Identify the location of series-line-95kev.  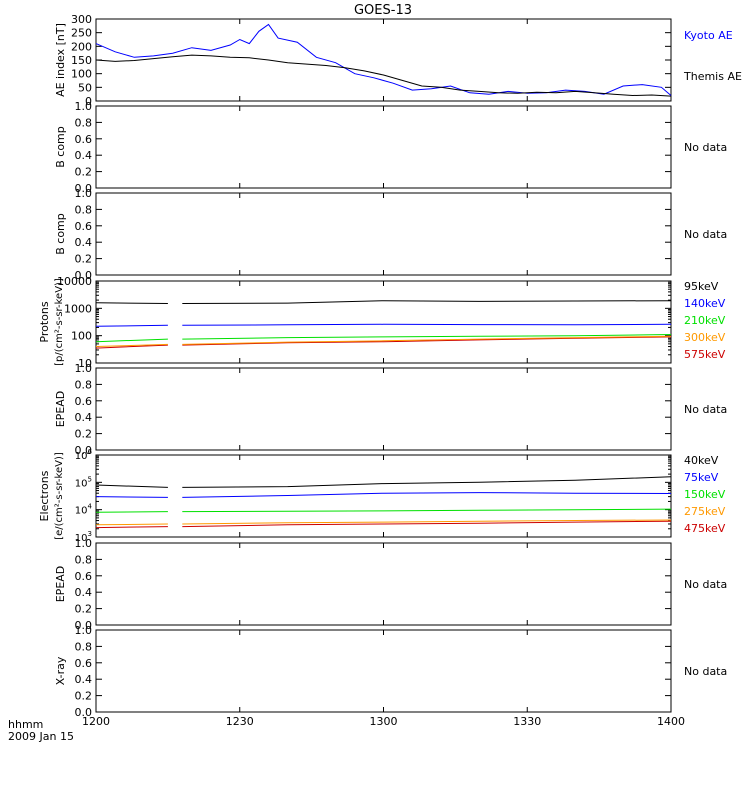
(427, 302).